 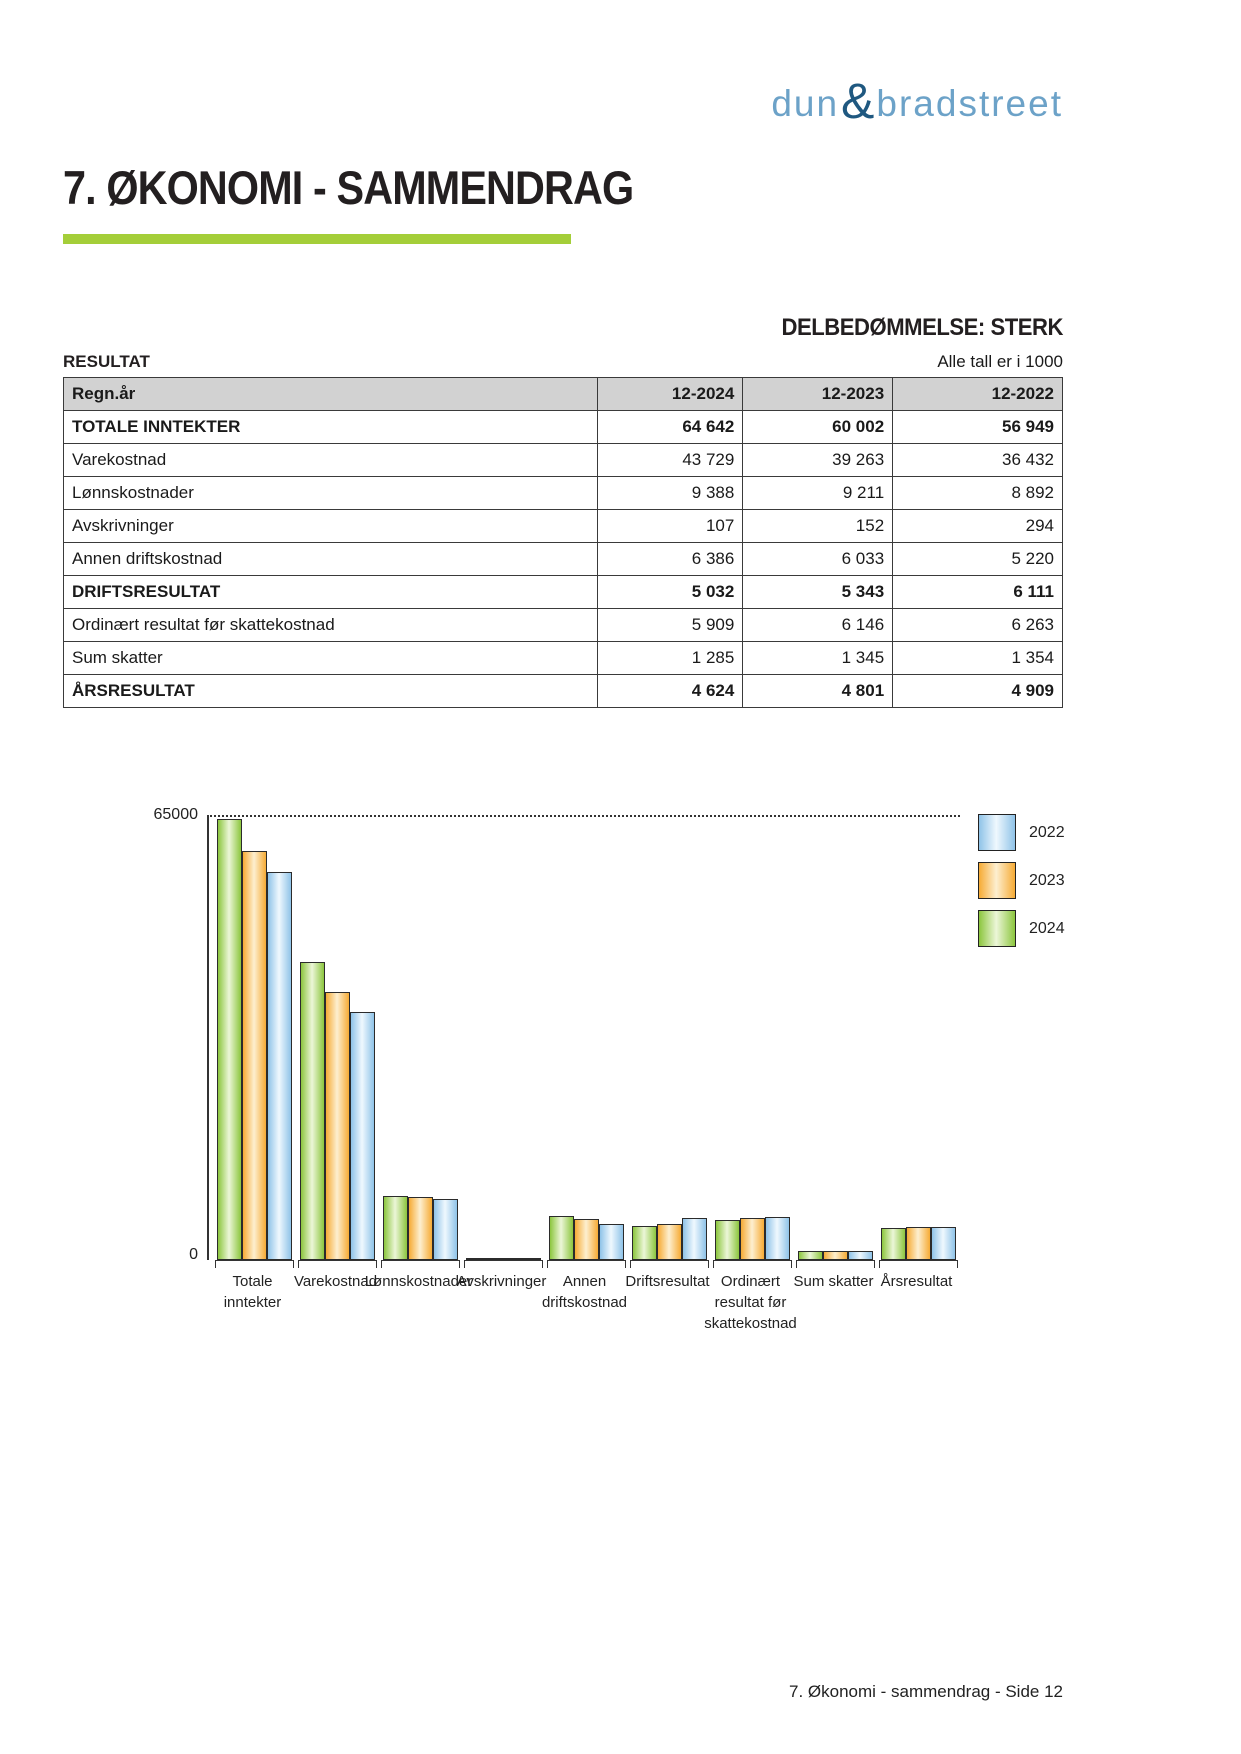 I want to click on table-cell: 6 146, so click(x=818, y=625).